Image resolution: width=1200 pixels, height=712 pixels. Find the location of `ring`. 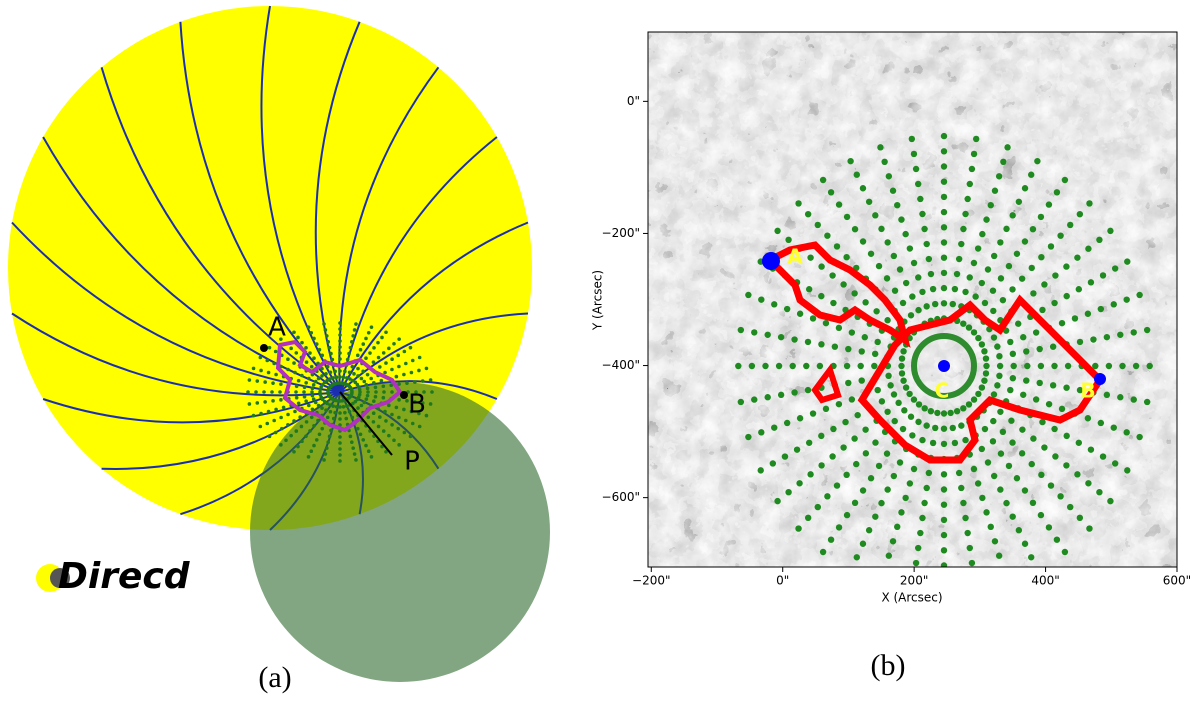

ring is located at coordinates (944, 366).